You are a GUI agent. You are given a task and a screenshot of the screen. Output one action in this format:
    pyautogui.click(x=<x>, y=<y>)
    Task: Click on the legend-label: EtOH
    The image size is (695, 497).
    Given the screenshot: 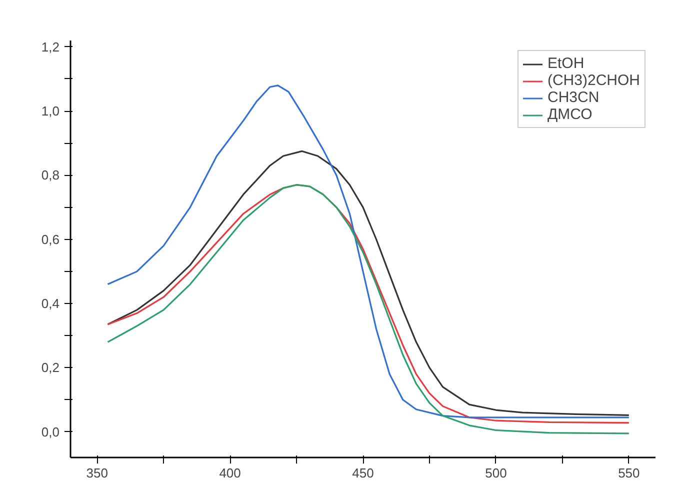 What is the action you would take?
    pyautogui.click(x=565, y=63)
    